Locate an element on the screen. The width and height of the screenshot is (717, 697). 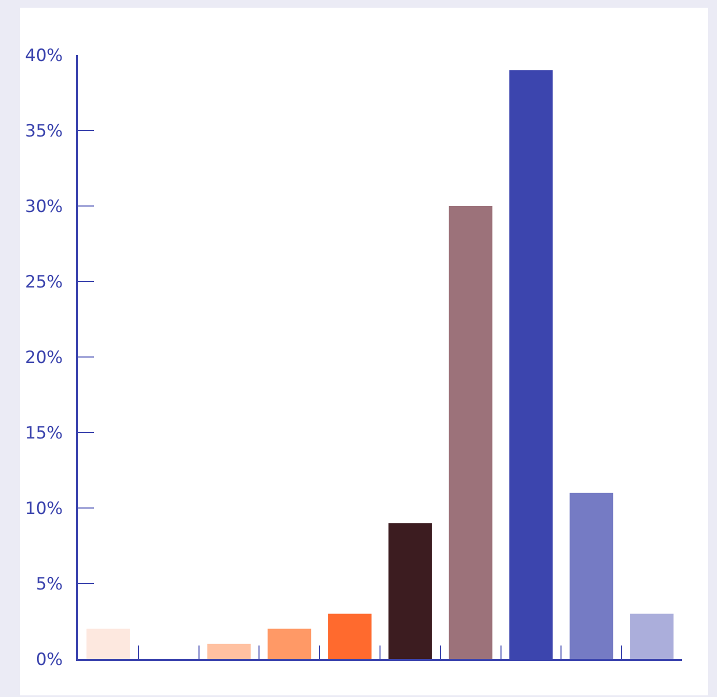
y-tick-label: 15% is located at coordinates (44, 433).